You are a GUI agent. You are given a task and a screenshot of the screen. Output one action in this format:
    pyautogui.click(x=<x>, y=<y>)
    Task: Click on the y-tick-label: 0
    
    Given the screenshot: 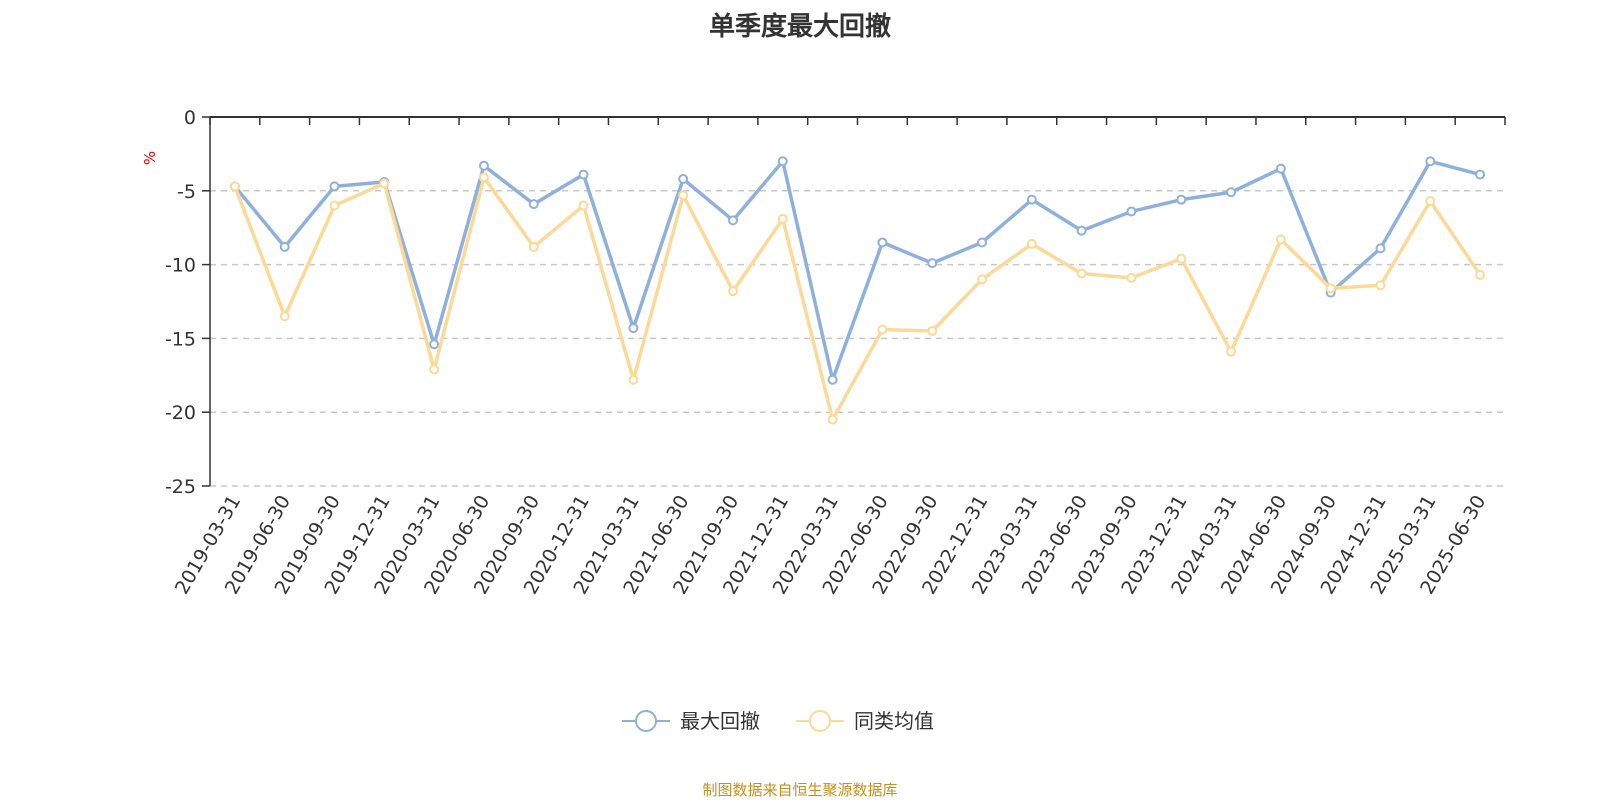 What is the action you would take?
    pyautogui.click(x=190, y=118)
    